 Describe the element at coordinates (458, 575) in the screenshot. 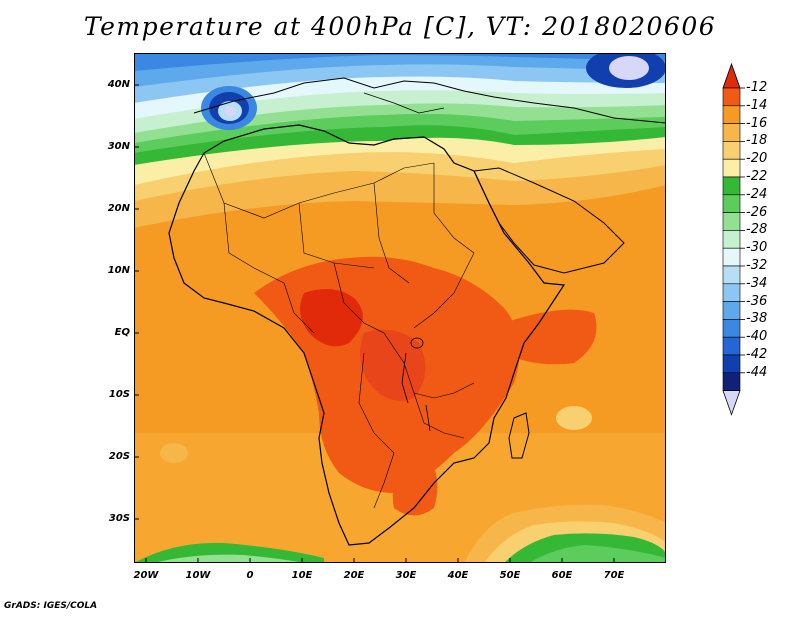

I see `lon-label-40e: 40E` at that location.